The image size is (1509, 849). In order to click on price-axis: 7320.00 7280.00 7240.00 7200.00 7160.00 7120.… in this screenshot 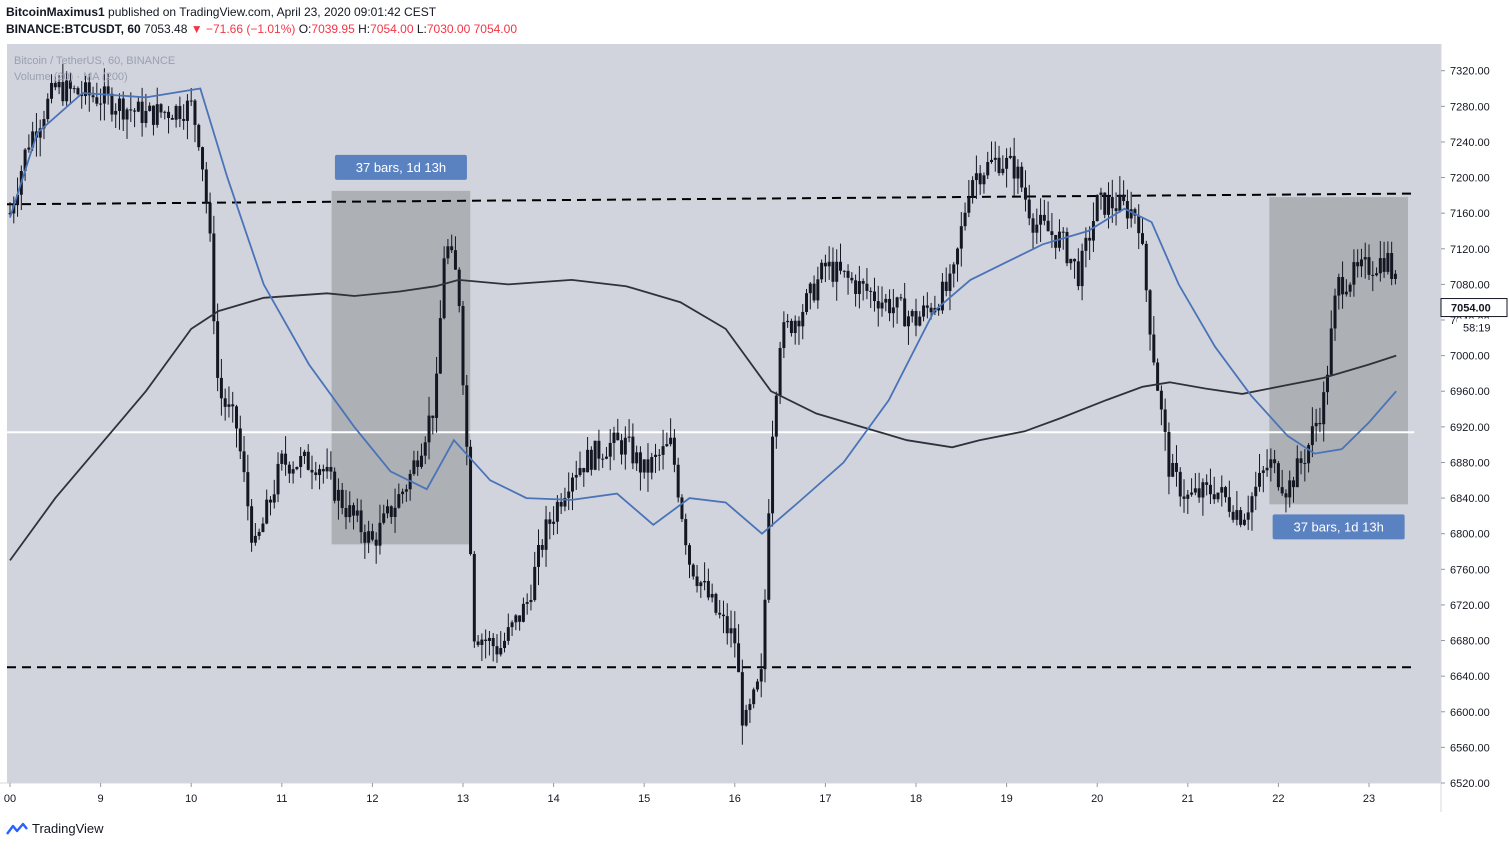, I will do `click(1465, 428)`.